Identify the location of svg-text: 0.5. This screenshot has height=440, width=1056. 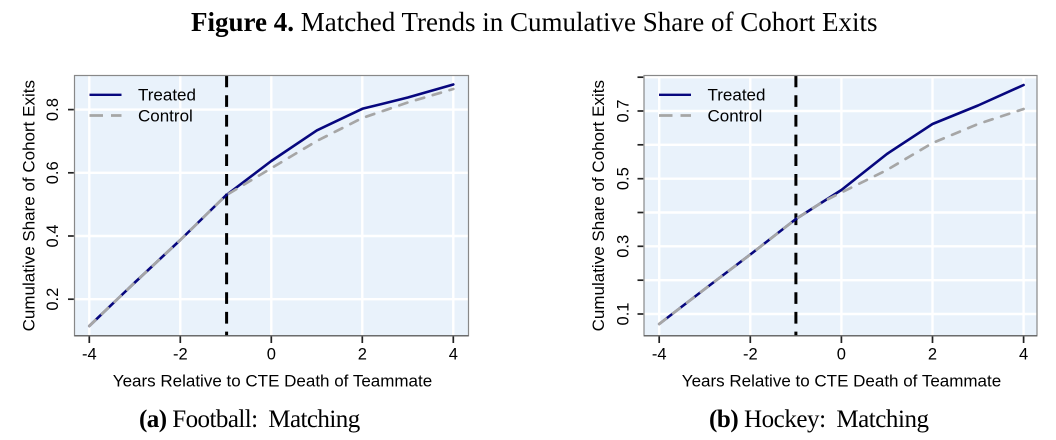
(624, 178).